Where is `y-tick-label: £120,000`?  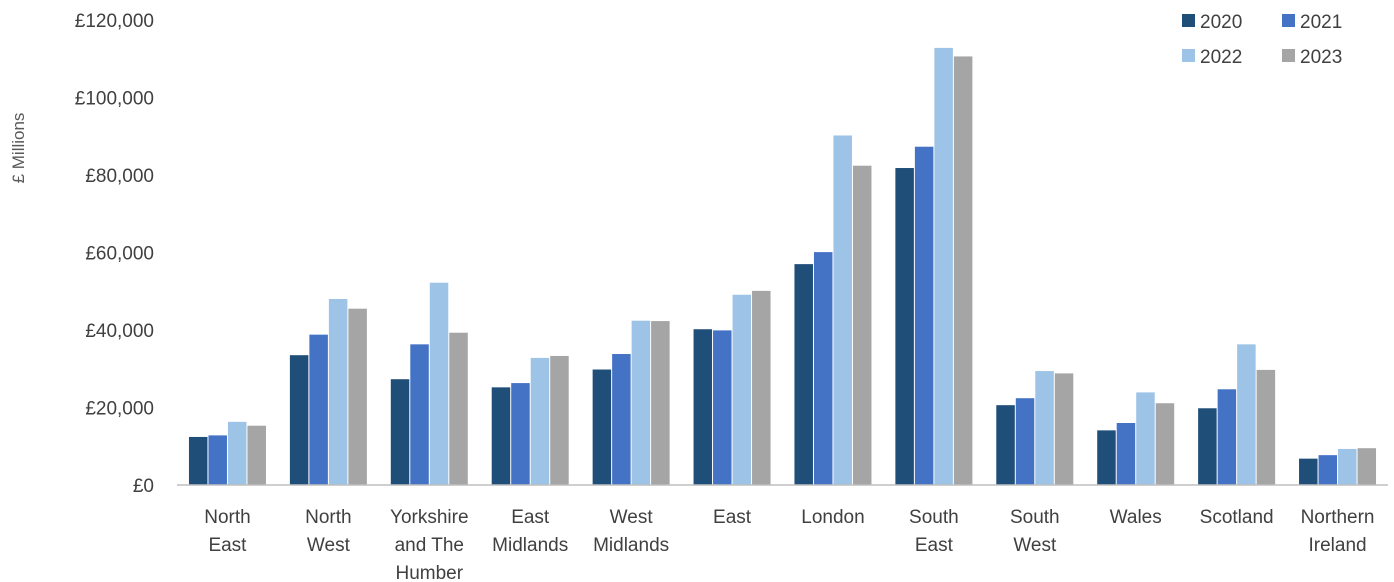 y-tick-label: £120,000 is located at coordinates (114, 21).